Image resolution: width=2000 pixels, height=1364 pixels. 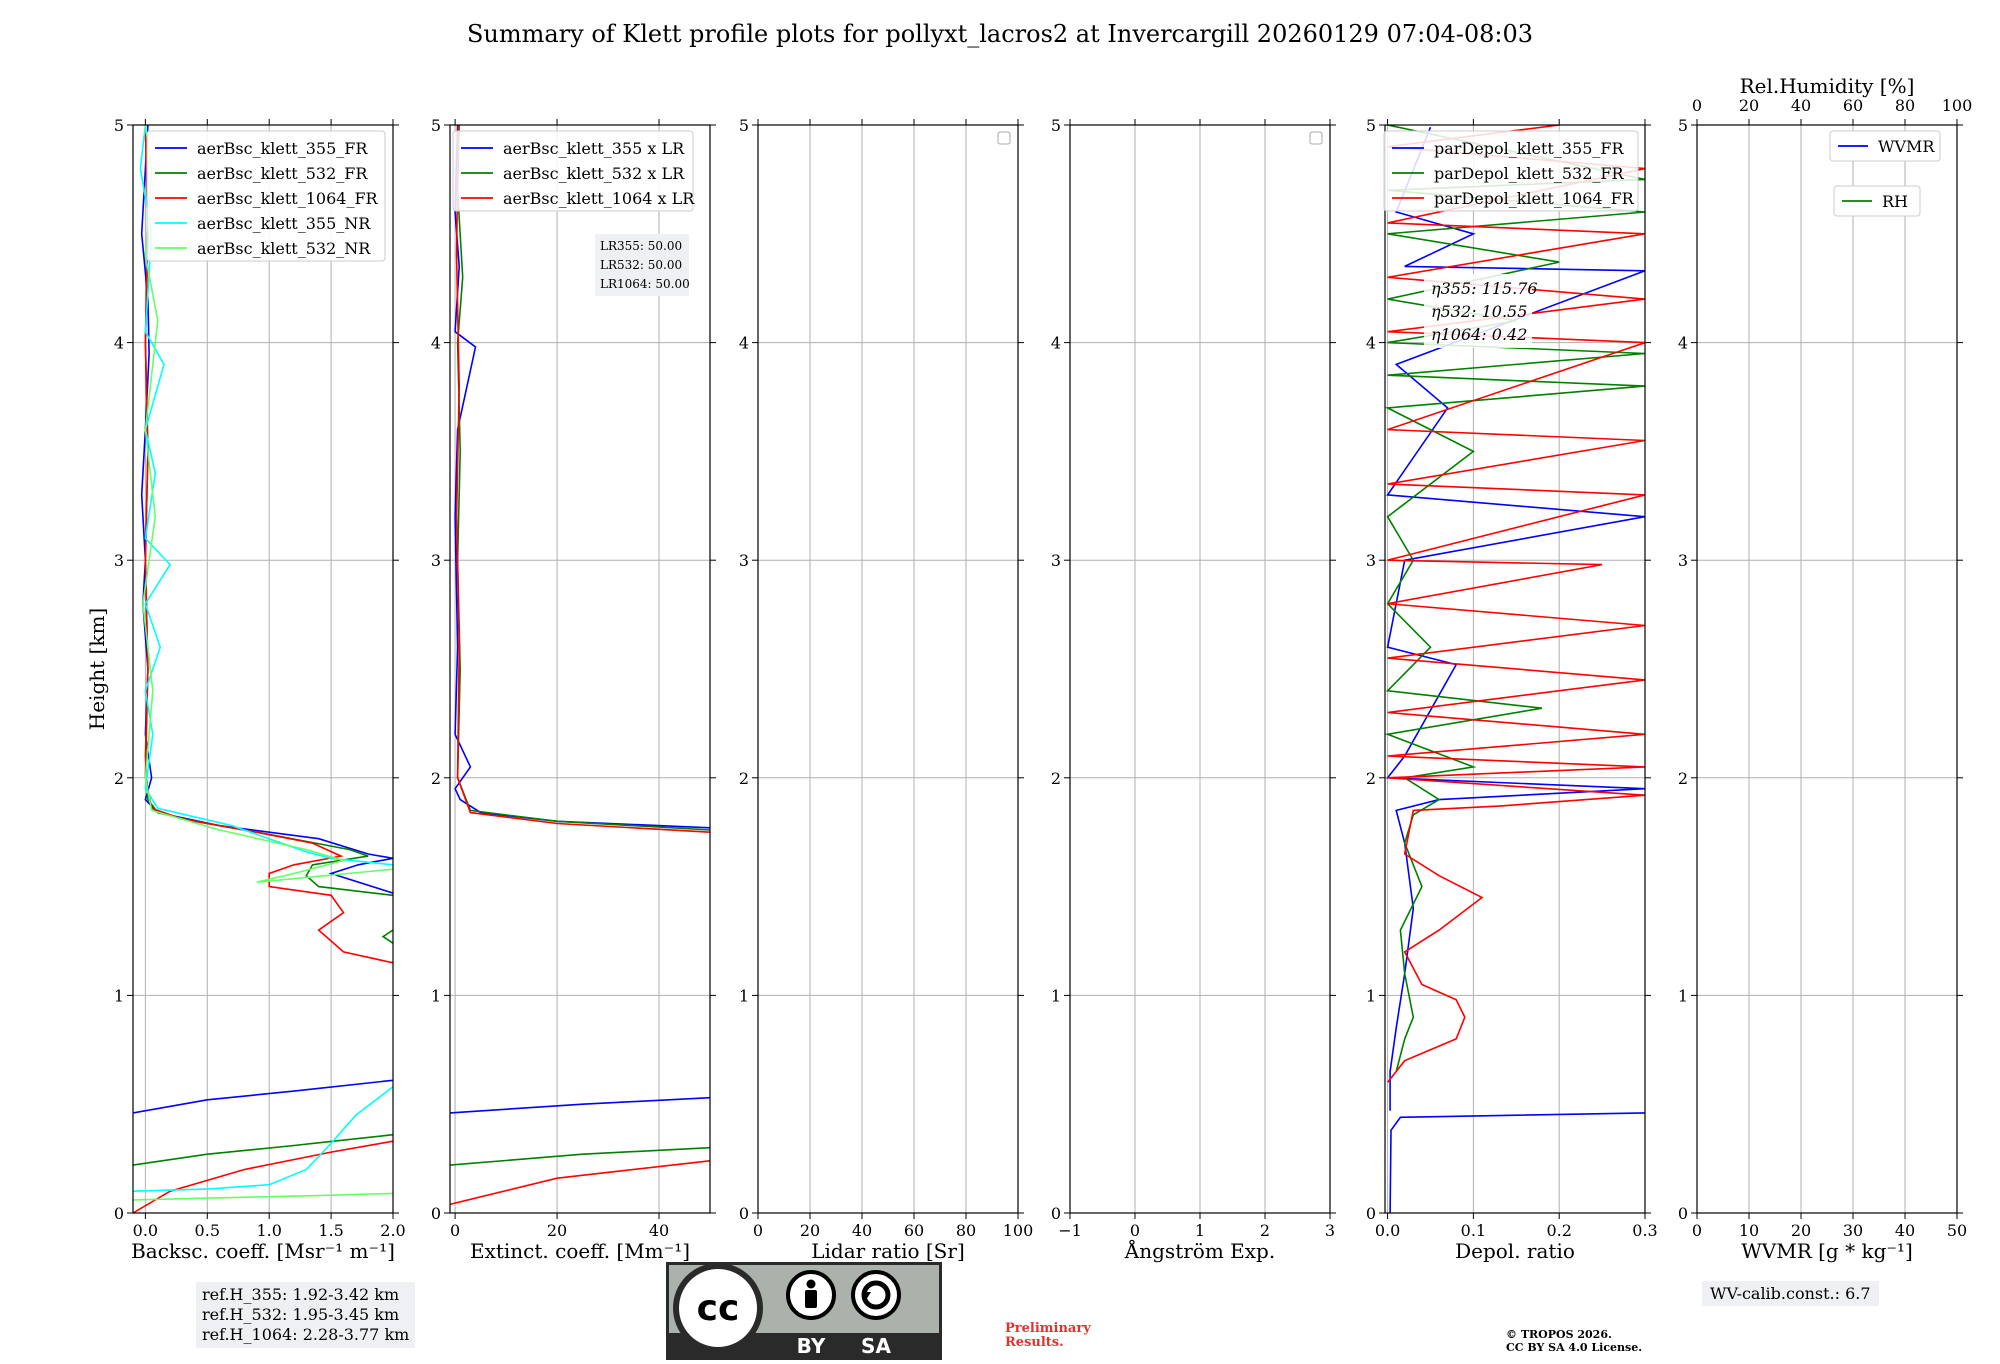 What do you see at coordinates (207, 1230) in the screenshot?
I see `x-tick-label: 0.5` at bounding box center [207, 1230].